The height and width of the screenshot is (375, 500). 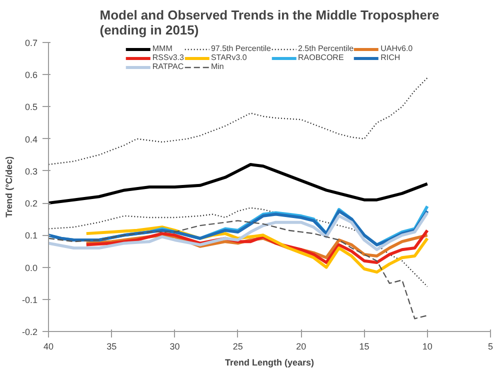 What do you see at coordinates (321, 57) in the screenshot?
I see `legend-label: RAOBCORE` at bounding box center [321, 57].